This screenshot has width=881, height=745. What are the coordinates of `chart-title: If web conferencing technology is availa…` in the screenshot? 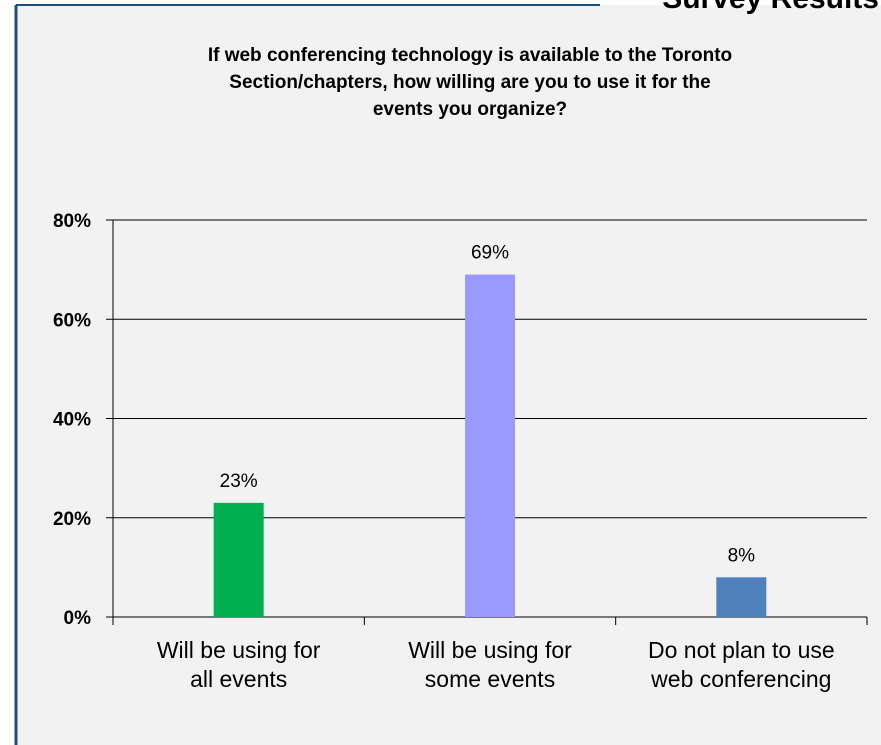 It's located at (470, 55).